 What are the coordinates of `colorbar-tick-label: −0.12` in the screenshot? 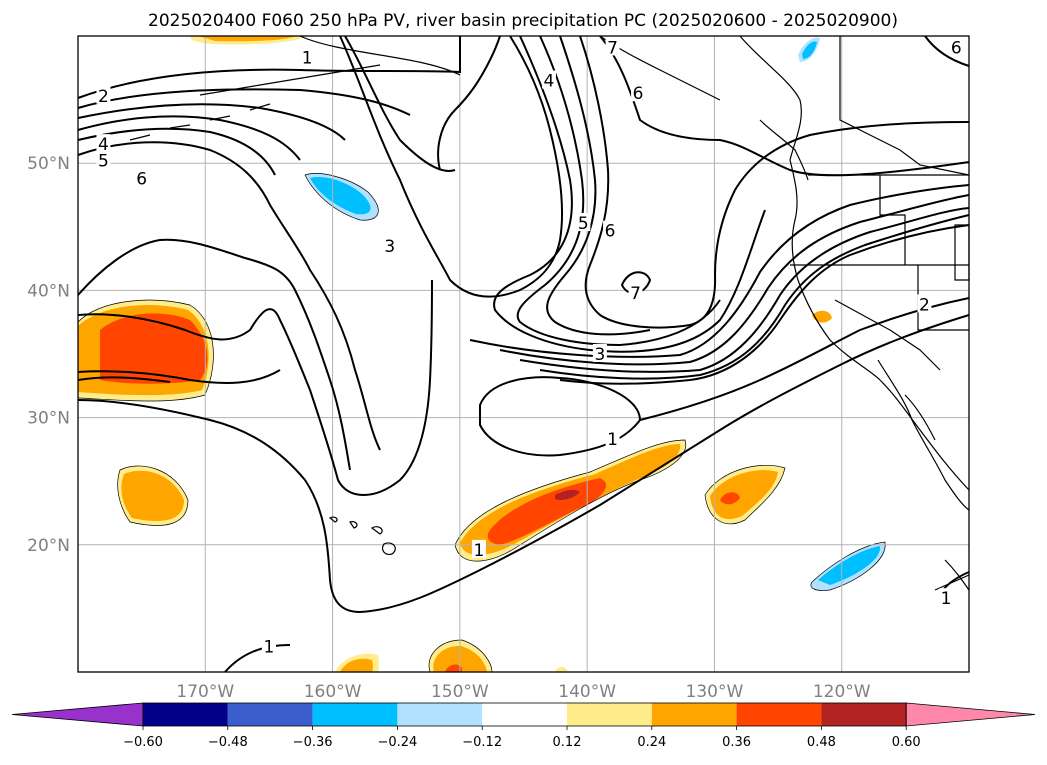 It's located at (482, 742).